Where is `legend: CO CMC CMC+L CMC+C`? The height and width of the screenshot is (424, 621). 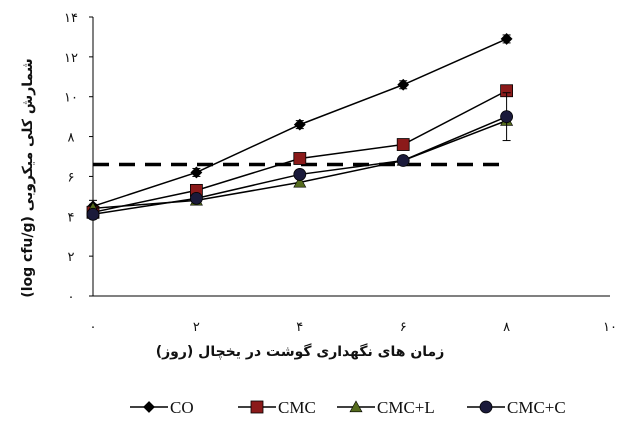 legend: CO CMC CMC+L CMC+C is located at coordinates (348, 407).